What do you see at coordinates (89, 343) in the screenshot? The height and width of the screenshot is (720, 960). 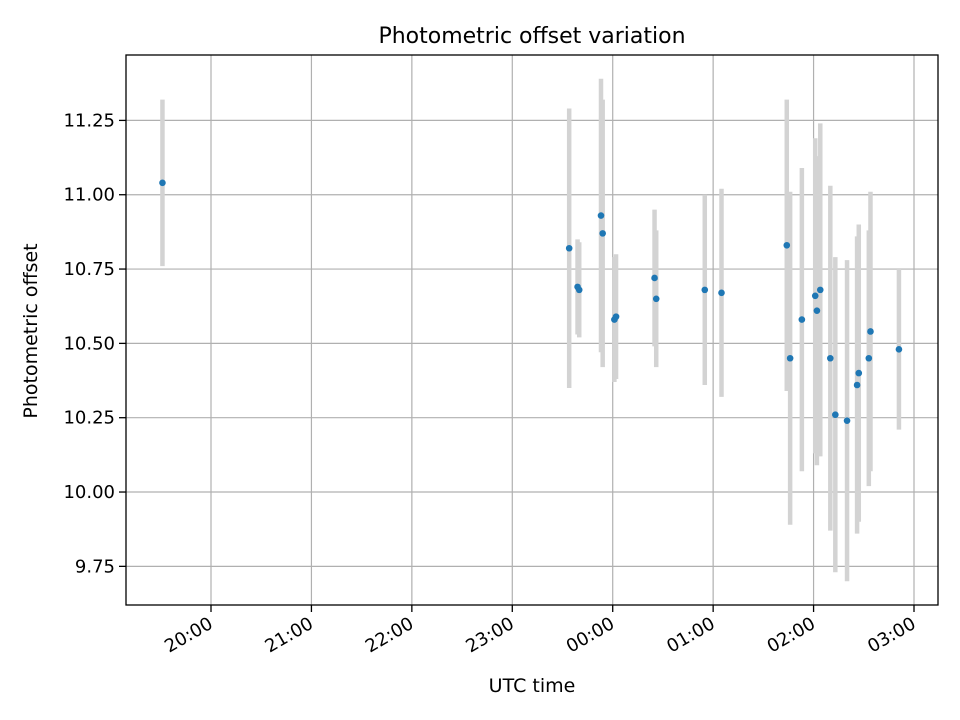 I see `y-tick-label: 10.50` at bounding box center [89, 343].